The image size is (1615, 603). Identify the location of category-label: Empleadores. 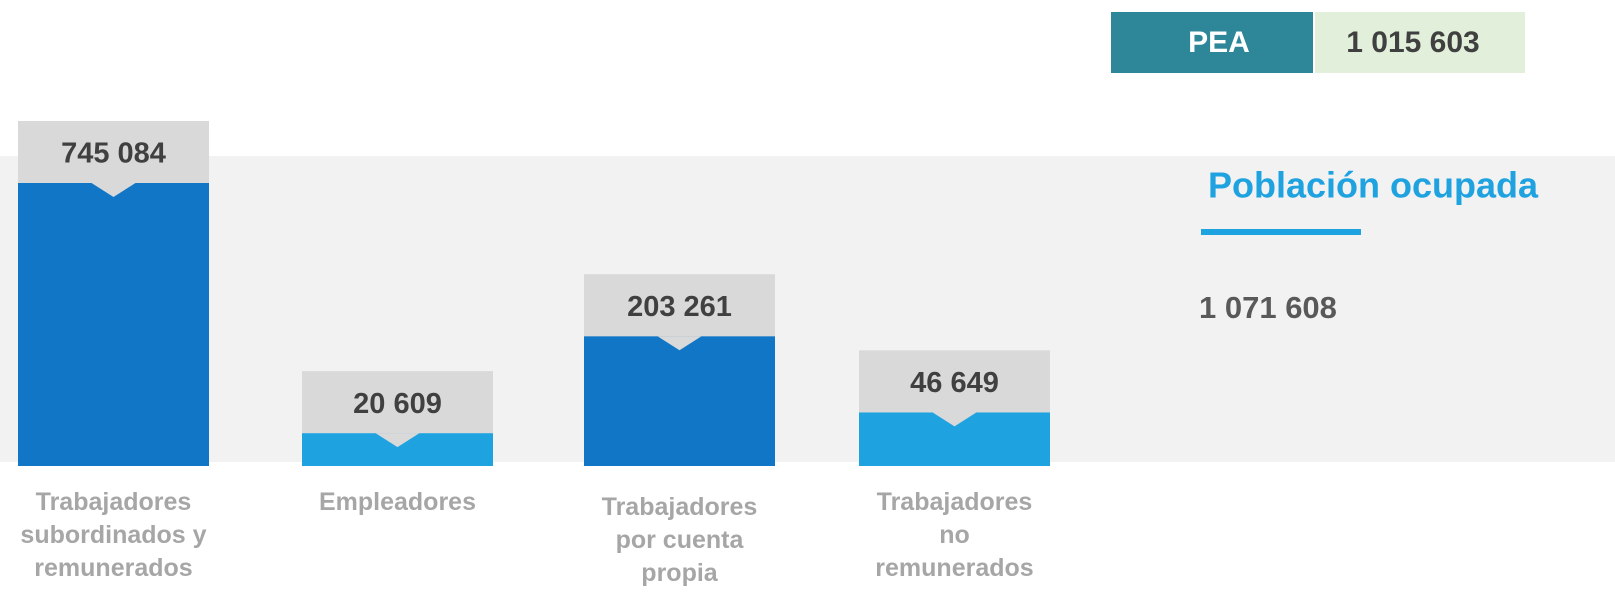
(397, 502).